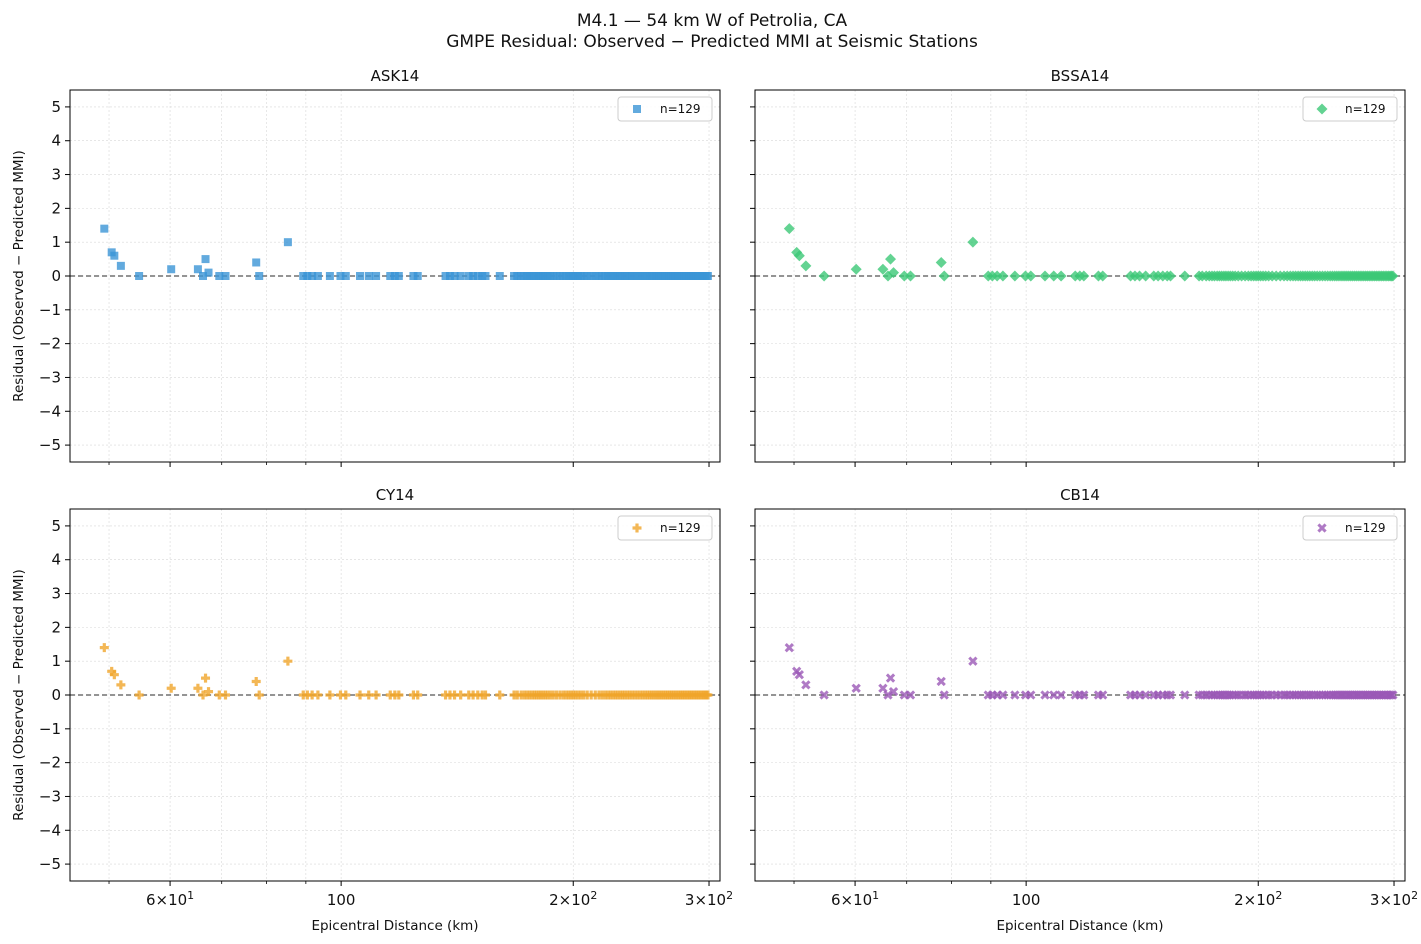  What do you see at coordinates (56, 175) in the screenshot?
I see `y-tick-label: 3` at bounding box center [56, 175].